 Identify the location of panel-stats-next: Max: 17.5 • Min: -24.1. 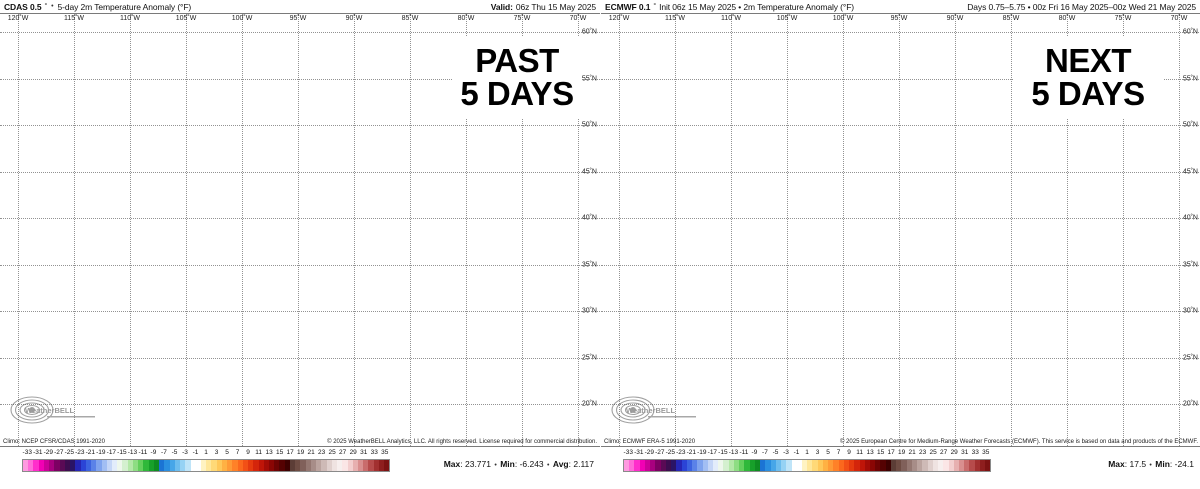
(1151, 464).